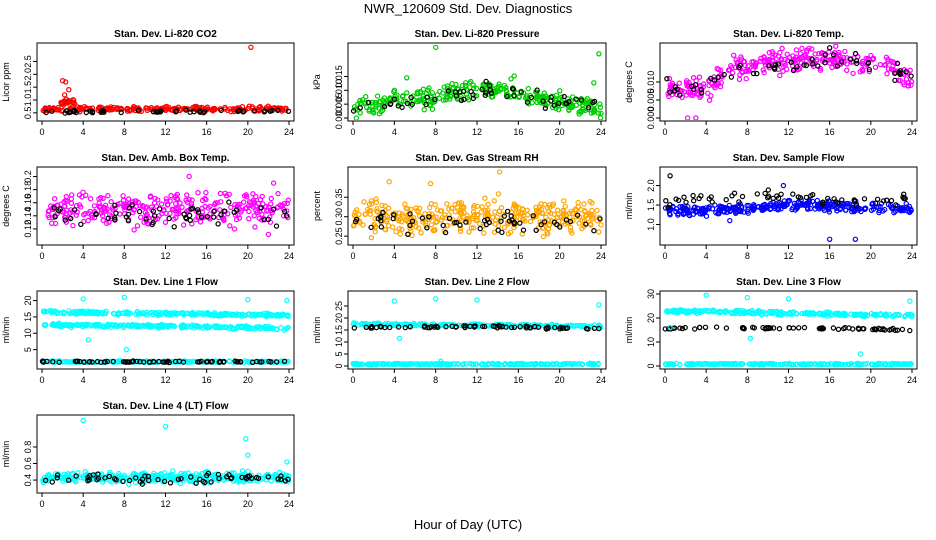  What do you see at coordinates (651, 185) in the screenshot?
I see `y-tick-label: 2.0` at bounding box center [651, 185].